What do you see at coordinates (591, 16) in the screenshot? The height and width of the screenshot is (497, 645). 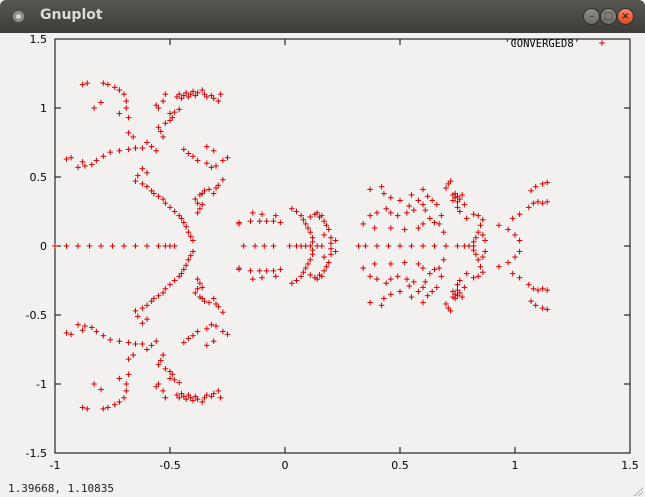 I see `minimize-button: –` at bounding box center [591, 16].